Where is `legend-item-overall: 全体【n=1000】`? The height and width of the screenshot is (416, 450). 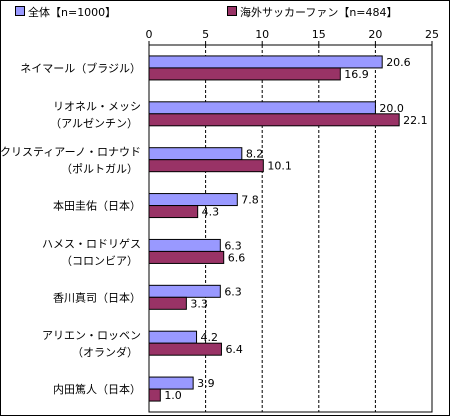
legend-item-overall: 全体【n=1000】 is located at coordinates (65, 13).